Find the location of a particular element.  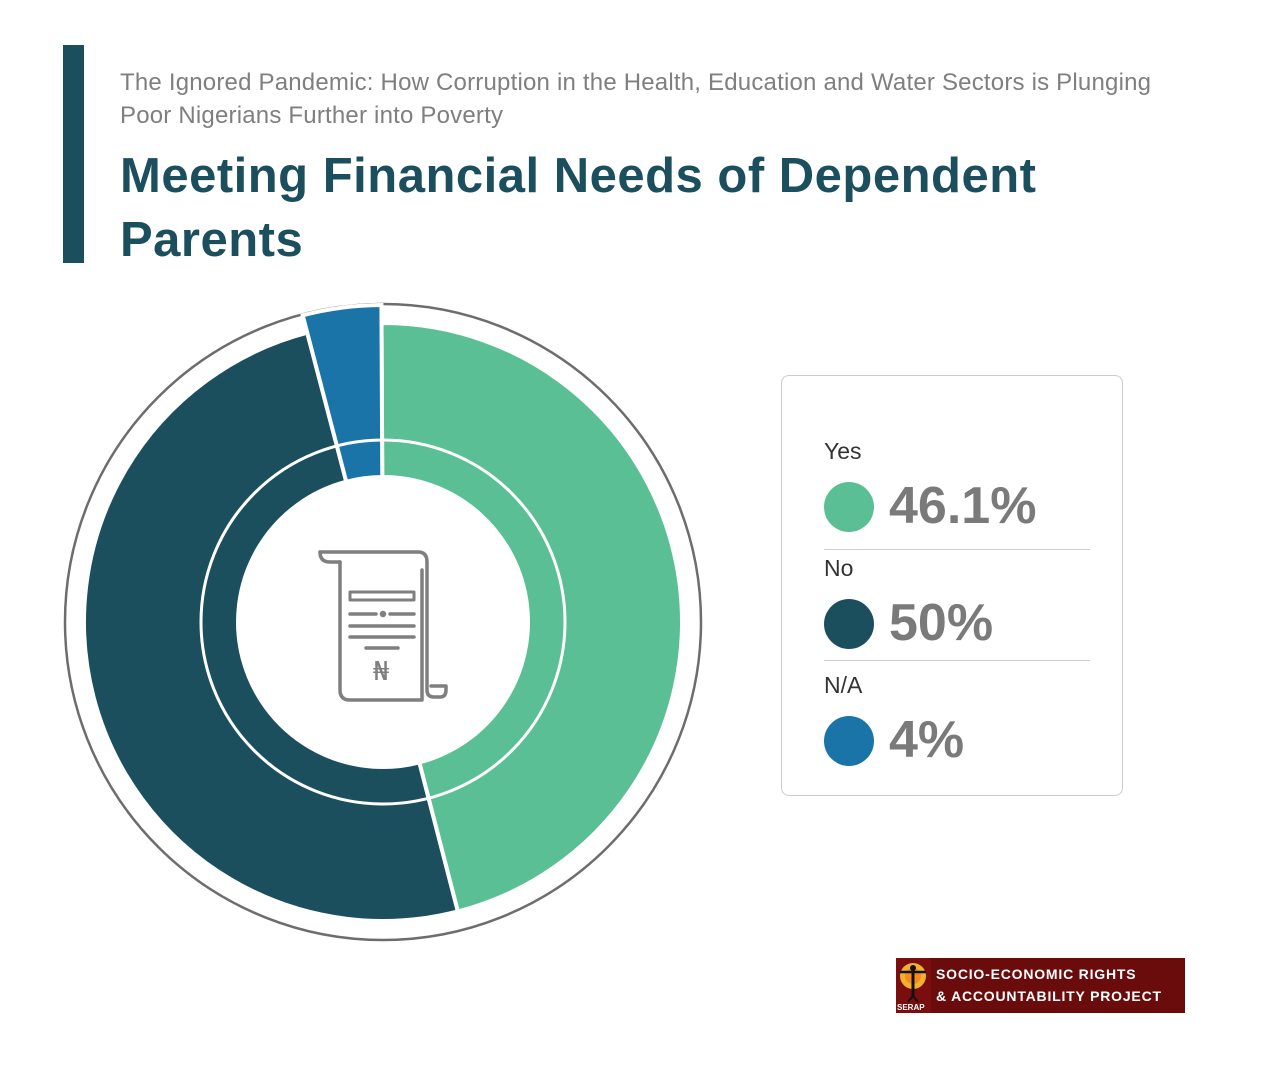

donut-slice-na is located at coordinates (342, 393).